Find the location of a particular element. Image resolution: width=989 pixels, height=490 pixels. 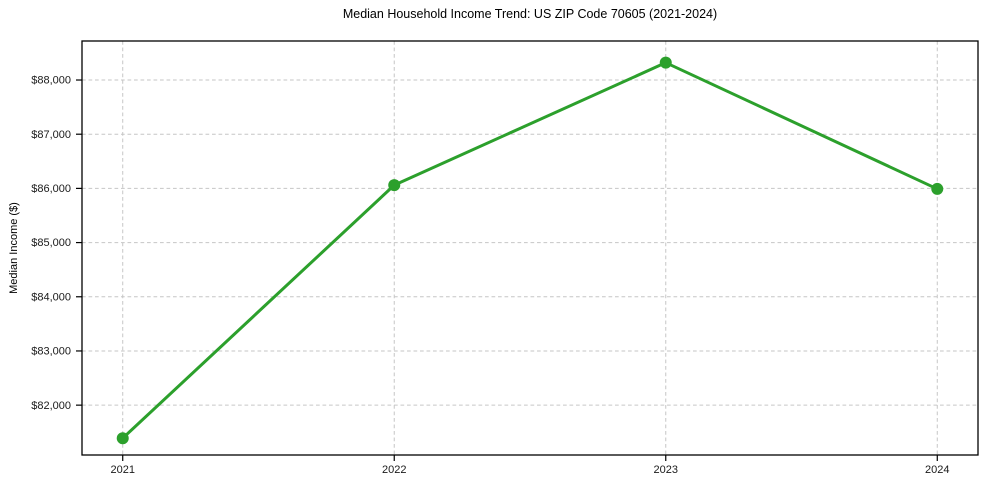

y-tick-label: $87,000 is located at coordinates (51, 135).